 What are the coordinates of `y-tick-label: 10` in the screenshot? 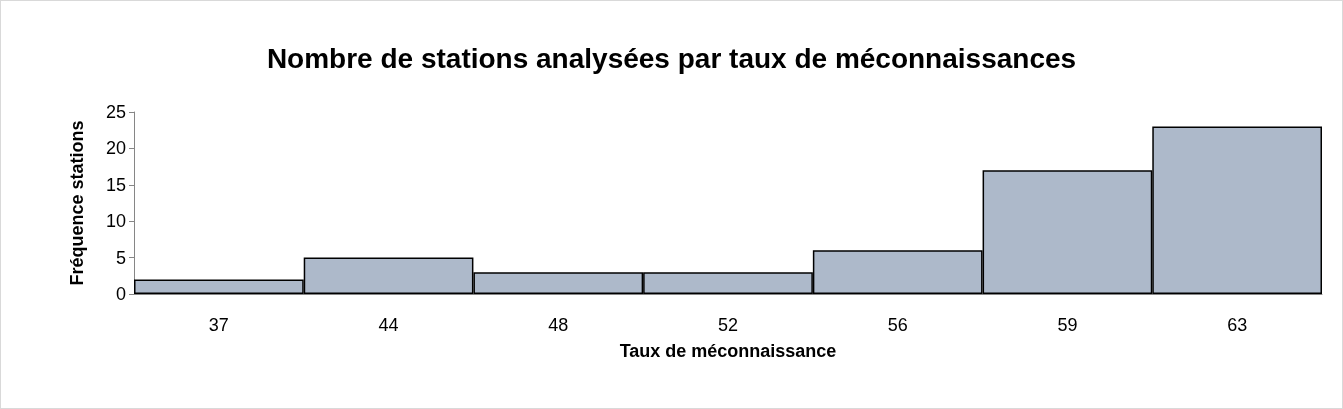 It's located at (115, 221).